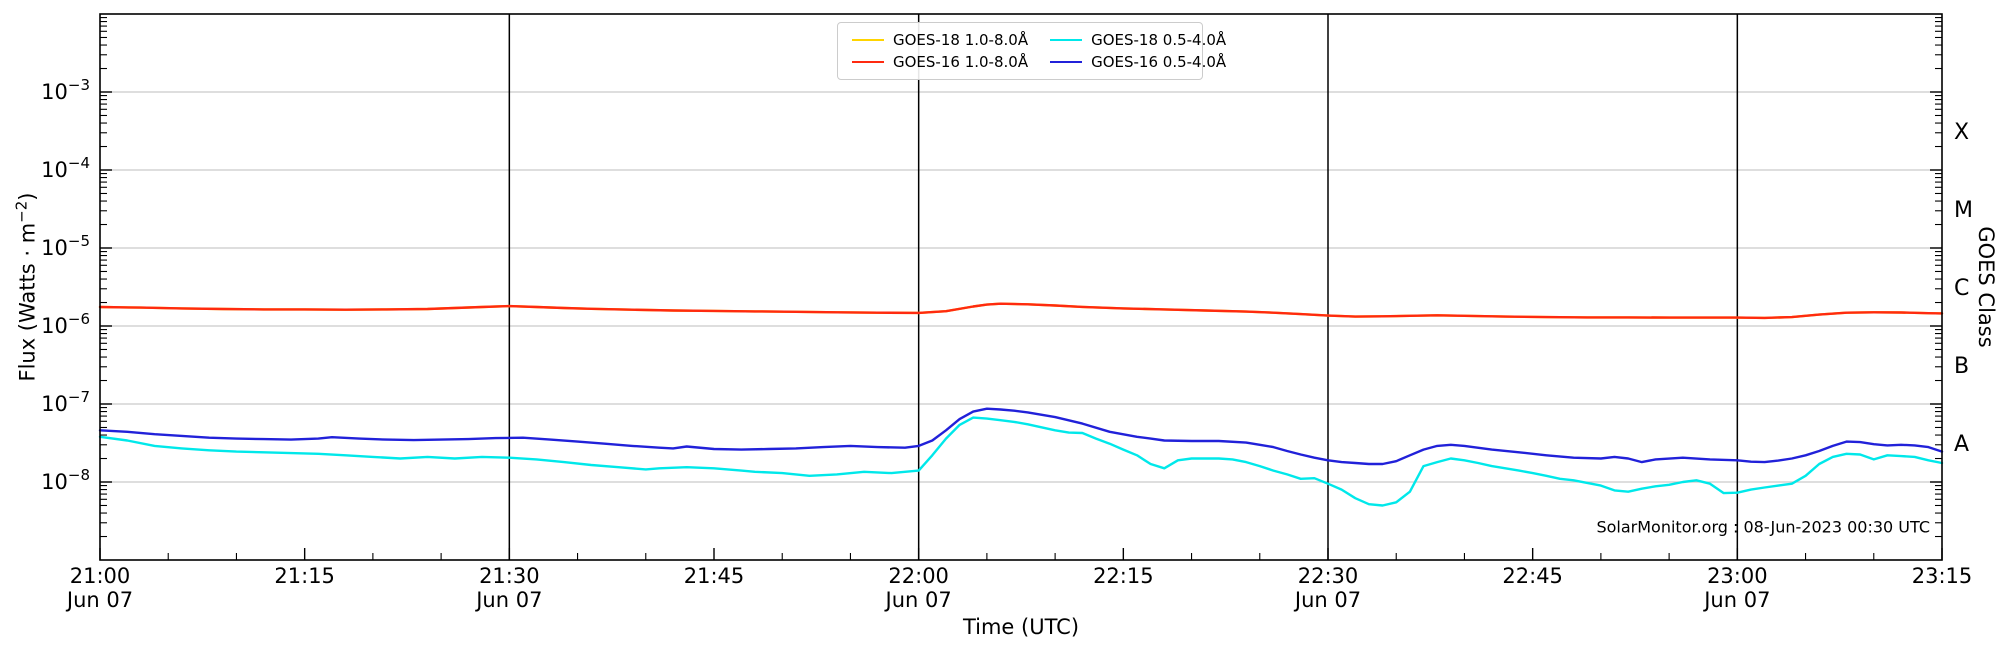  What do you see at coordinates (1066, 40) in the screenshot?
I see `legend-line-swatch-goes18-short` at bounding box center [1066, 40].